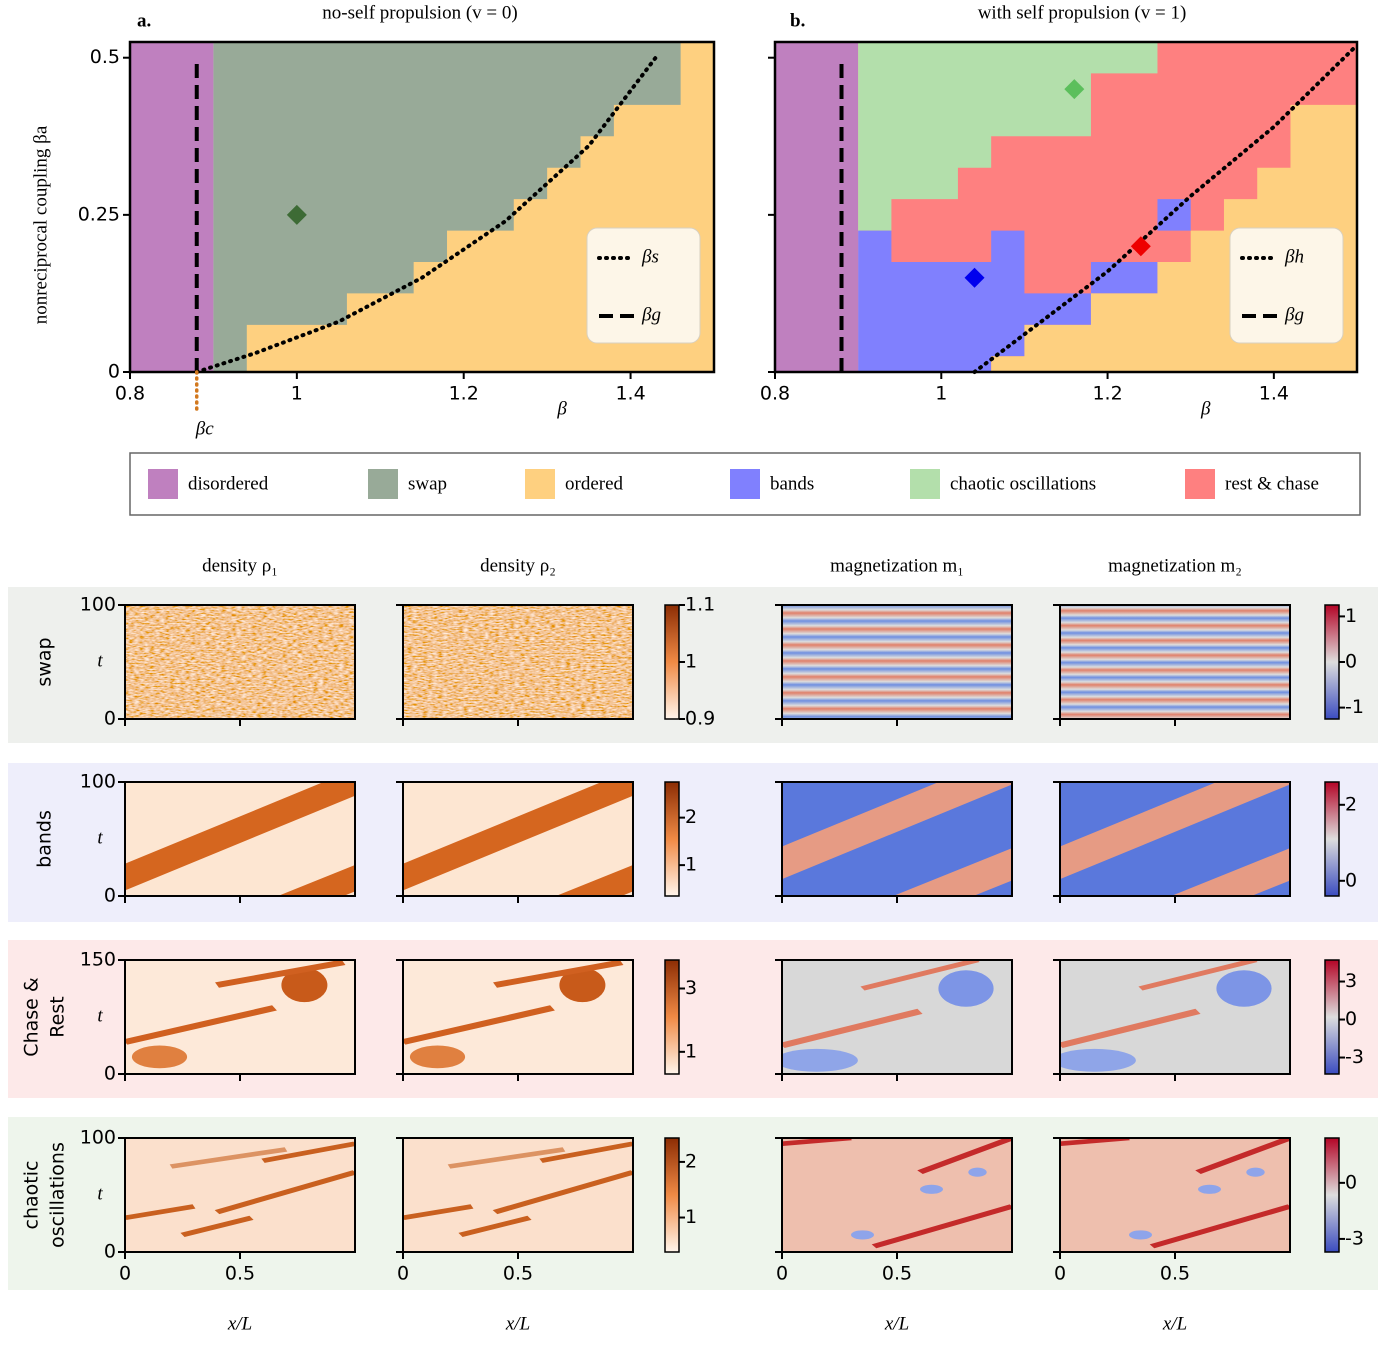  Describe the element at coordinates (1082, 12) in the screenshot. I see `panel-title: with self propulsion (v = 1)` at that location.